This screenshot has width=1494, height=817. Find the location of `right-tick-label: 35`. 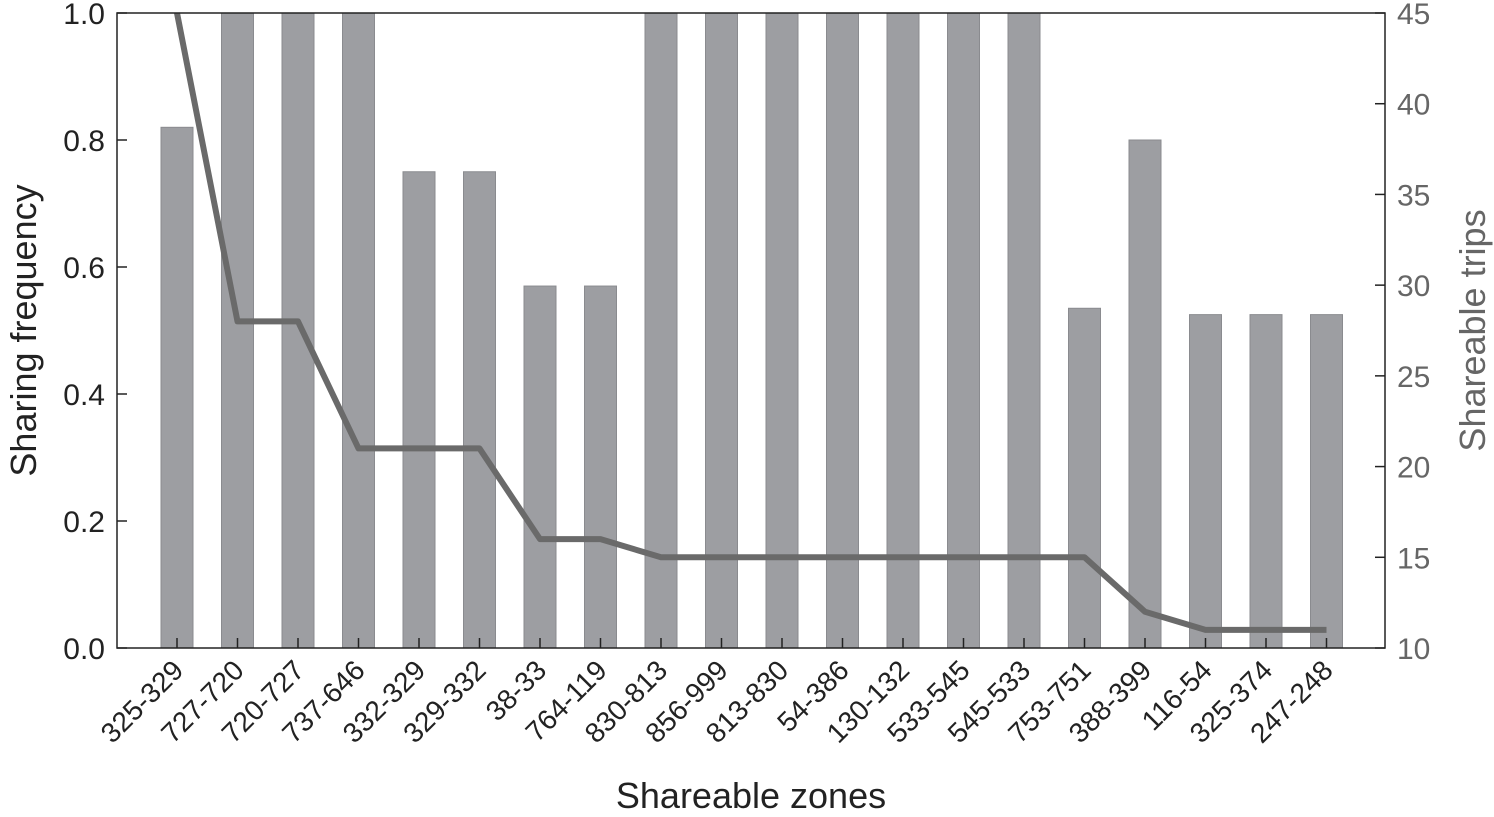

right-tick-label: 35 is located at coordinates (1413, 195).